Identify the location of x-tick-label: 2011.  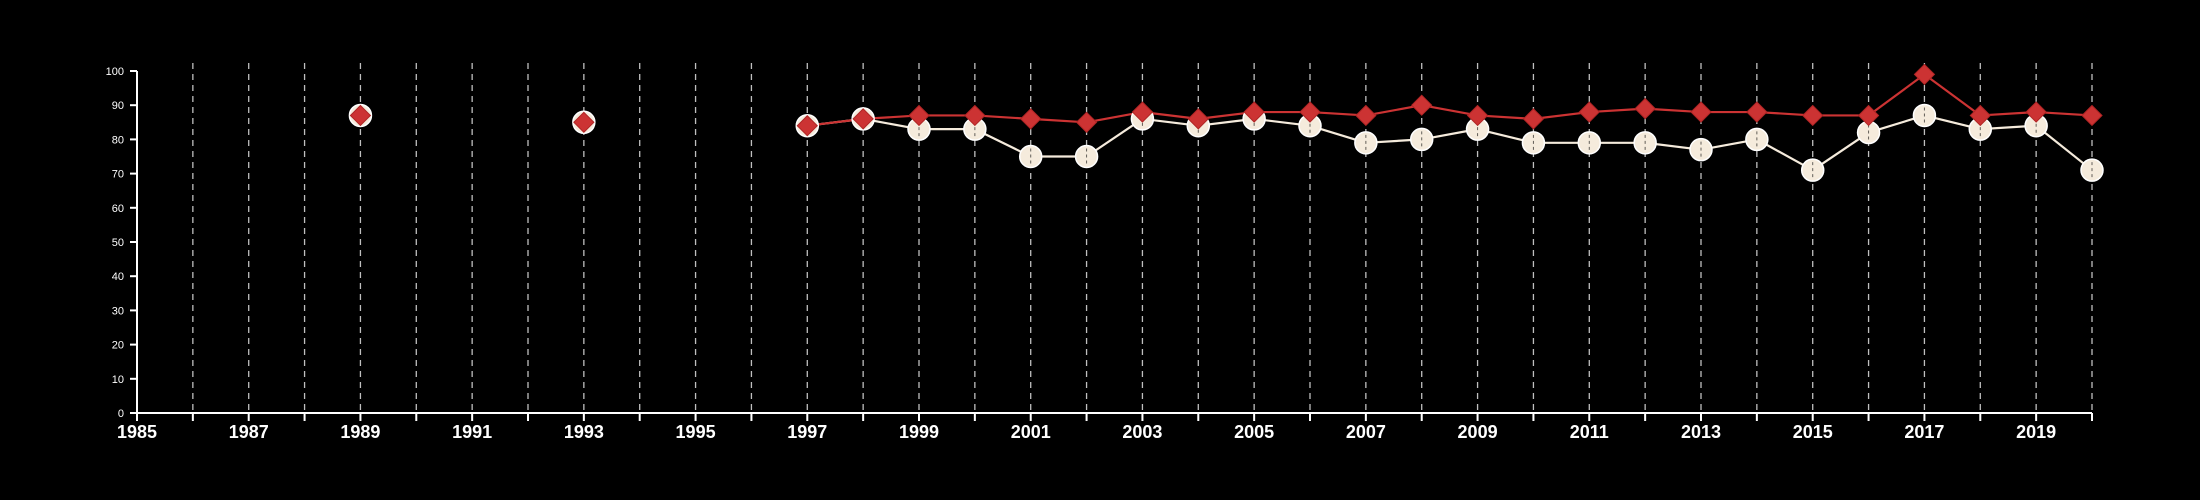
(1589, 432).